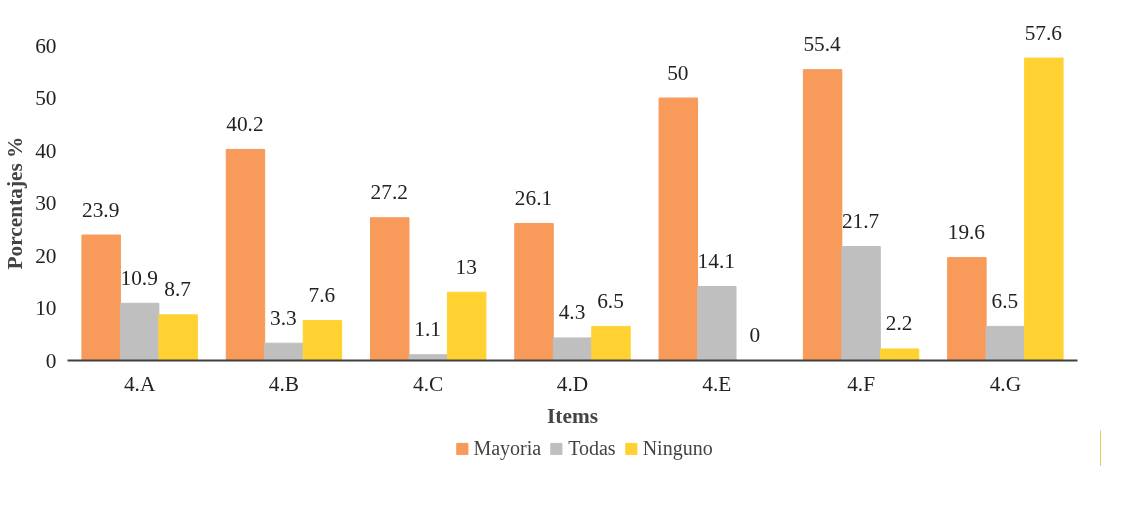 The height and width of the screenshot is (512, 1140). I want to click on data-label: 27.2, so click(389, 193).